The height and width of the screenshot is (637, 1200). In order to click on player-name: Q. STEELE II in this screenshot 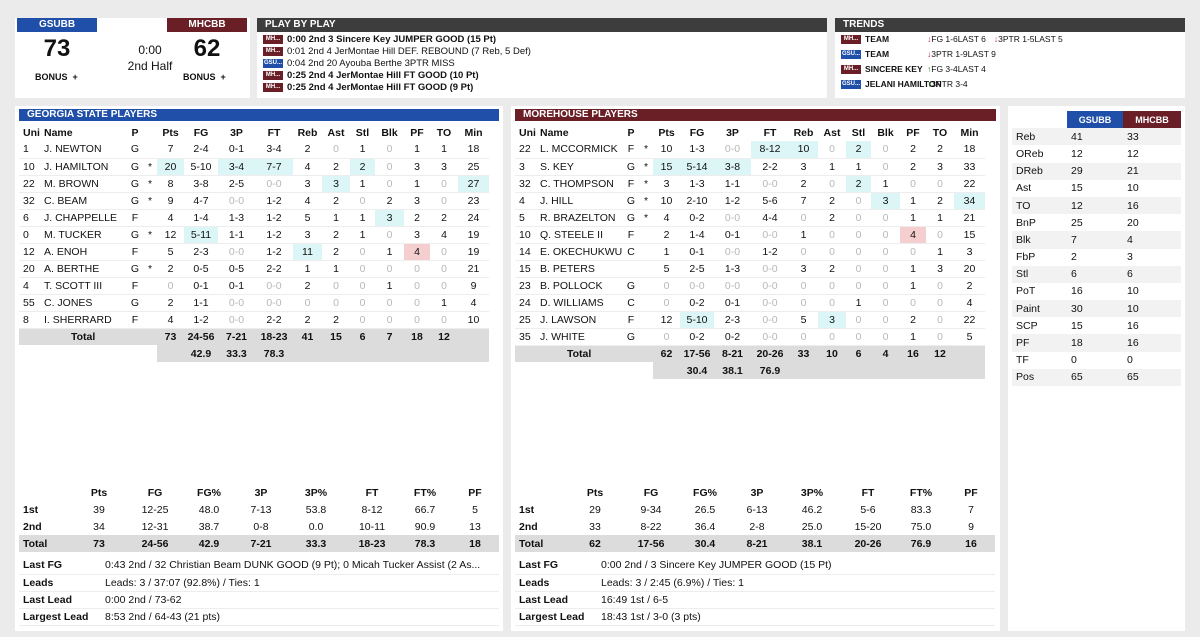, I will do `click(572, 234)`.